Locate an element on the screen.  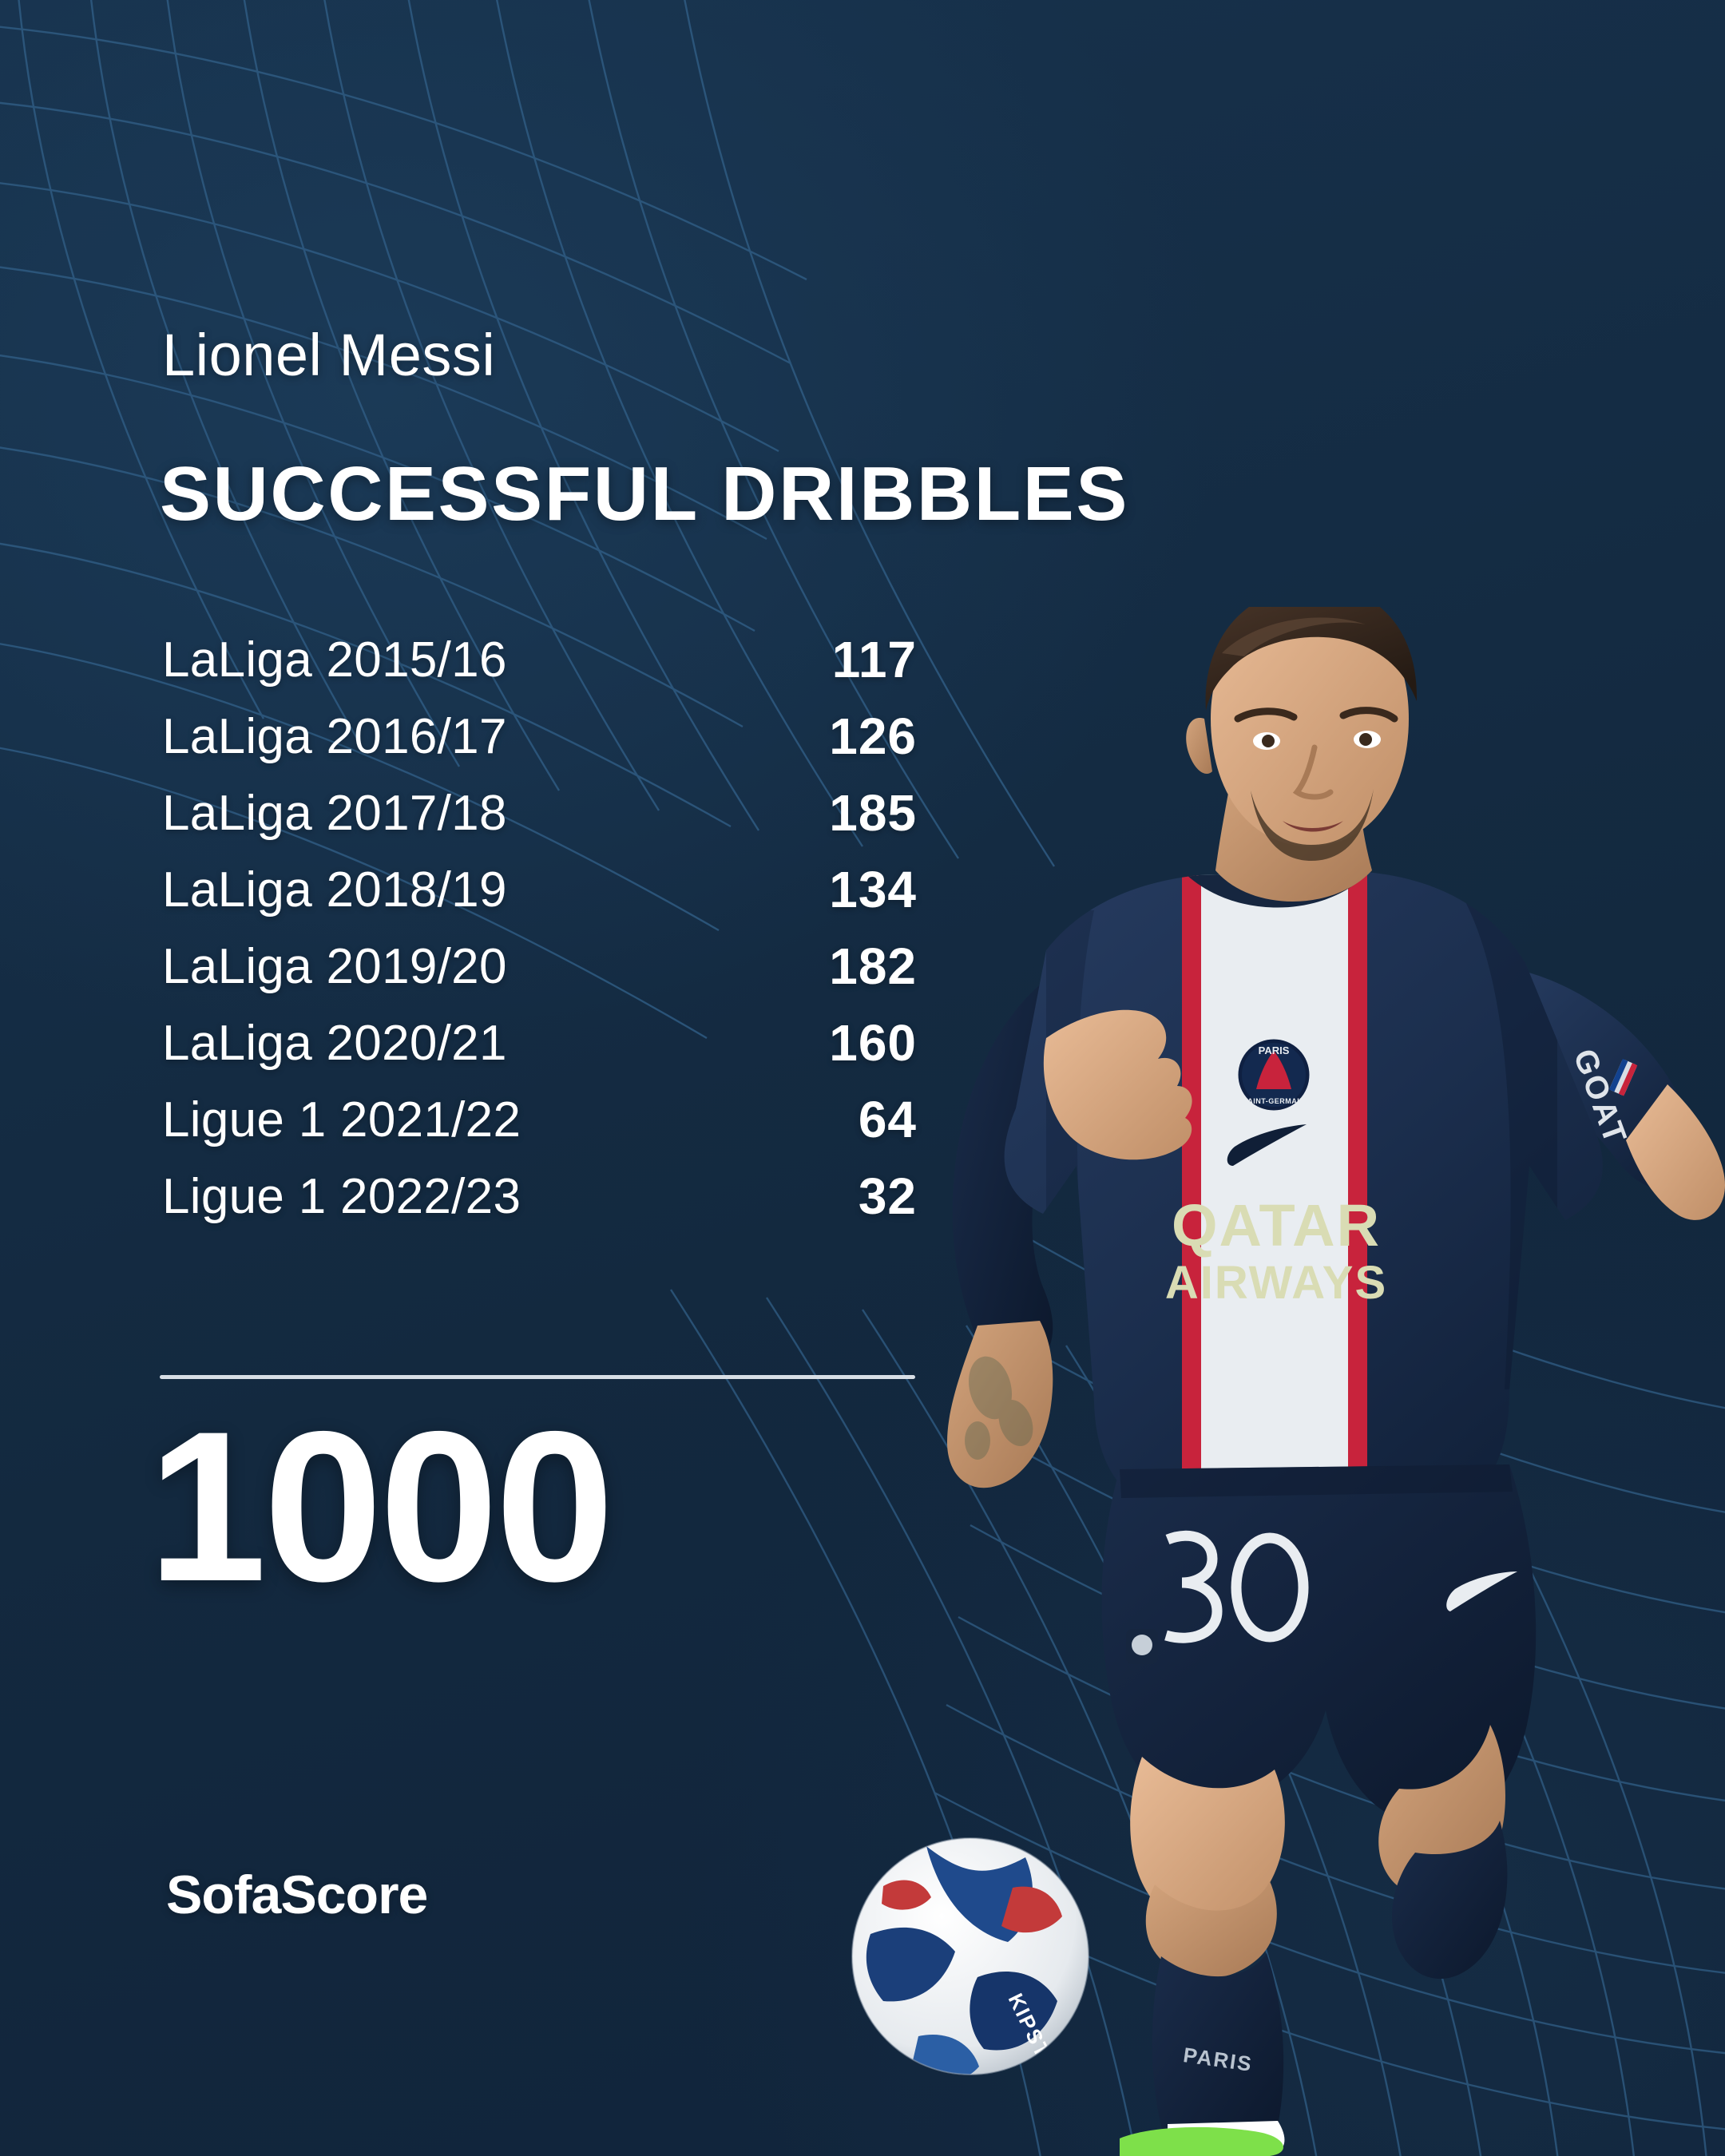
list-item: Ligue 1 2022/23 32 is located at coordinates (539, 1196).